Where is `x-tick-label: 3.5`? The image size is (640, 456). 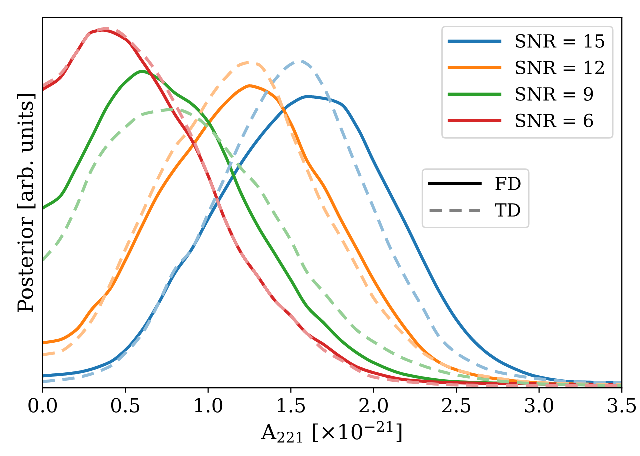 x-tick-label: 3.5 is located at coordinates (622, 405).